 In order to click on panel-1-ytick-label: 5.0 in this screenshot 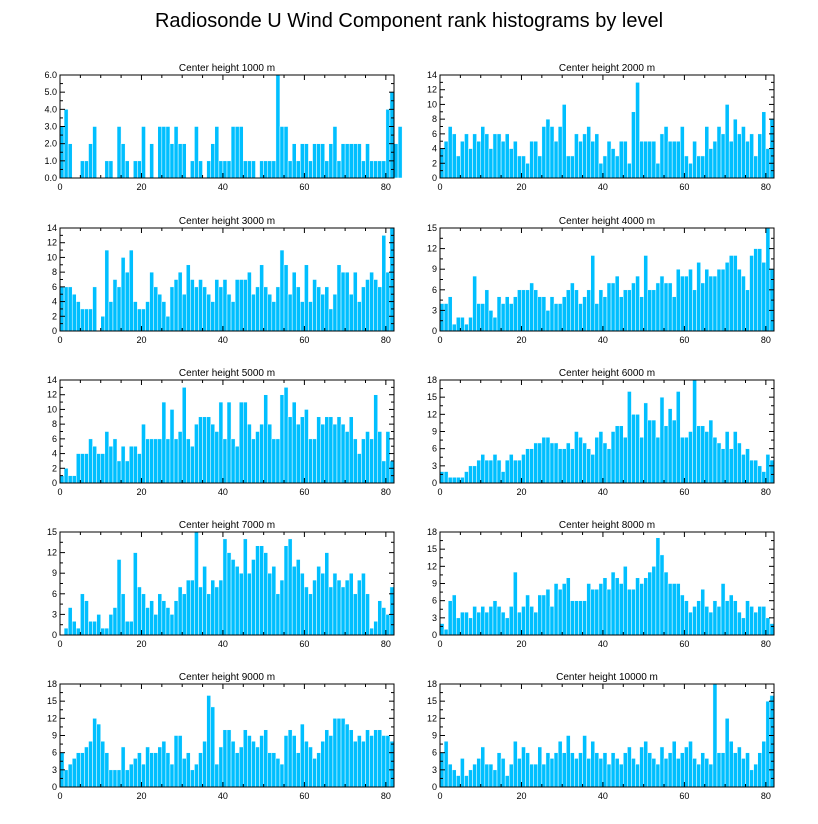, I will do `click(50, 92)`.